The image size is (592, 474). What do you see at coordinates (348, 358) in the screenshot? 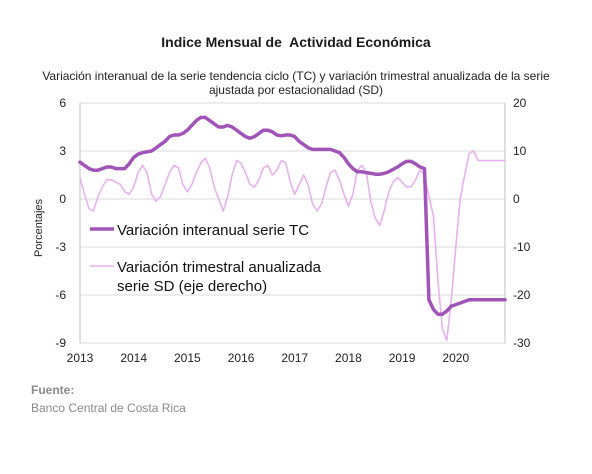
I see `x-tick-label: 2018` at bounding box center [348, 358].